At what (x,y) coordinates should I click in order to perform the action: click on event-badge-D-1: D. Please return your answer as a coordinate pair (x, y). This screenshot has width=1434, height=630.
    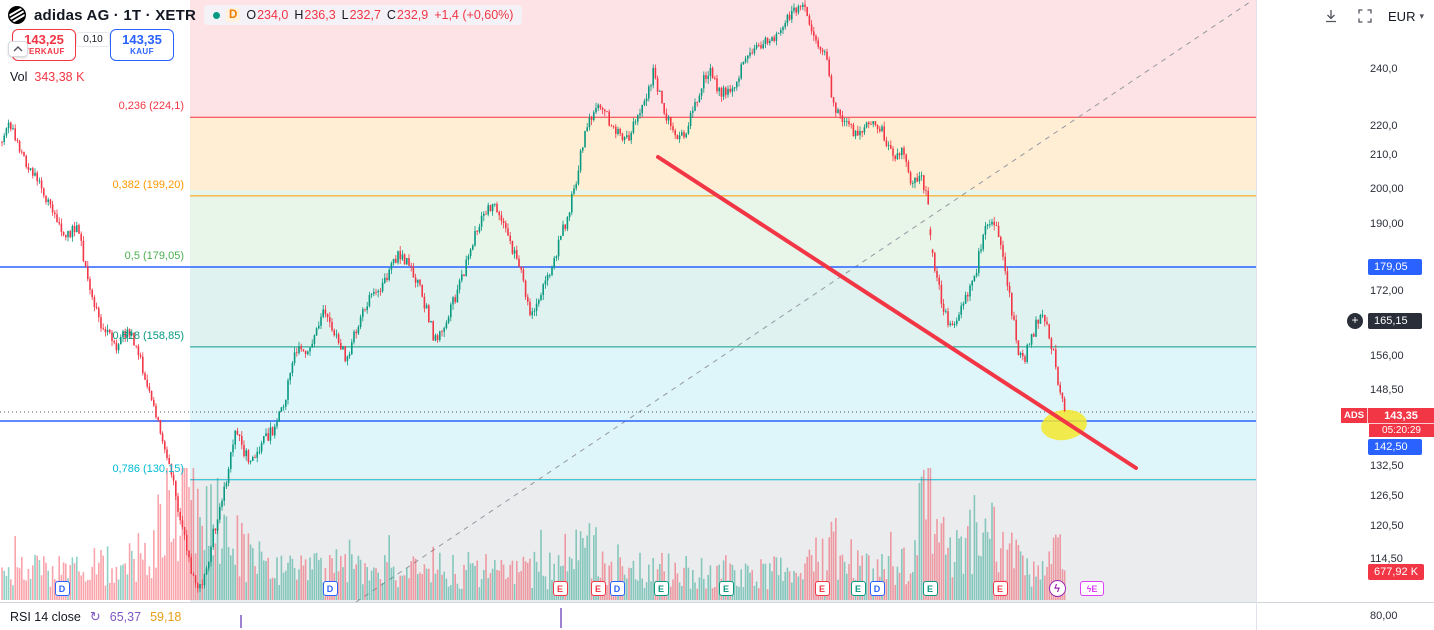
    Looking at the image, I should click on (330, 588).